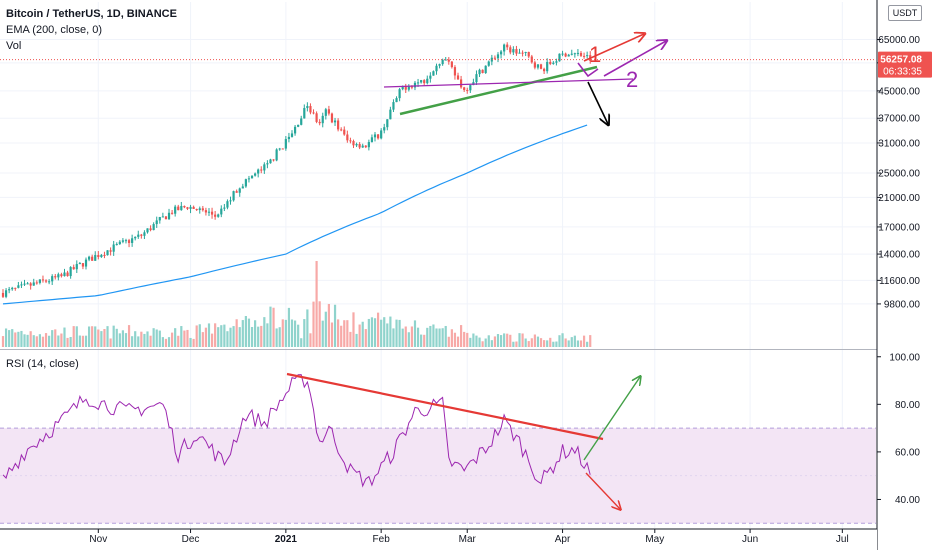 The width and height of the screenshot is (932, 555). Describe the element at coordinates (42, 364) in the screenshot. I see `rsi-legend: RSI (14, close)` at that location.